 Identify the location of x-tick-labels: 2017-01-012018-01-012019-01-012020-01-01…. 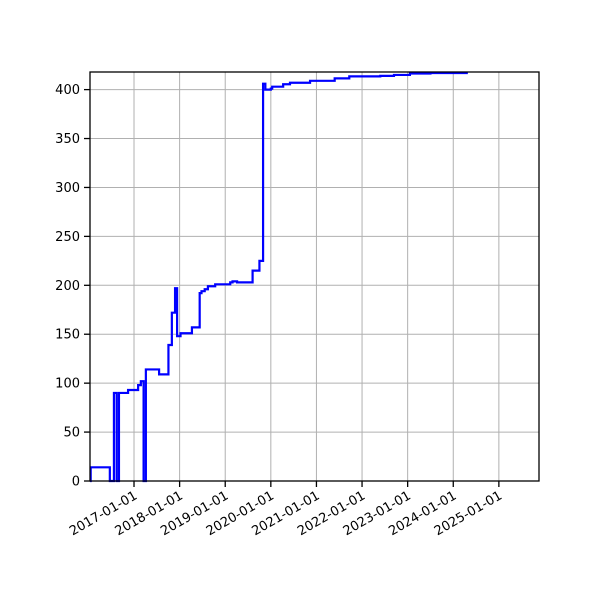
(286, 513).